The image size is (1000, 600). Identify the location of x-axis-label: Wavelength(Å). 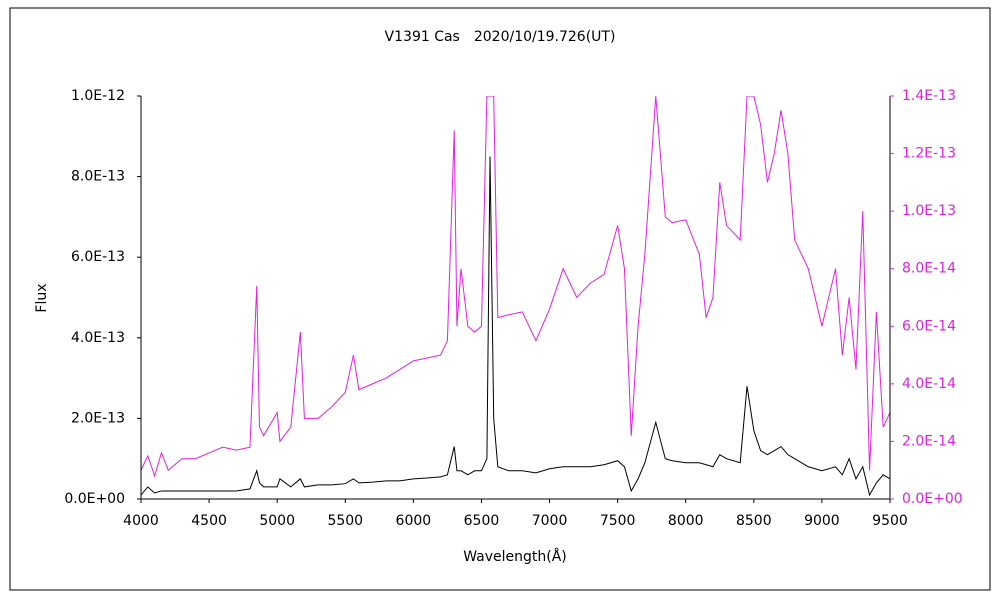
(515, 556).